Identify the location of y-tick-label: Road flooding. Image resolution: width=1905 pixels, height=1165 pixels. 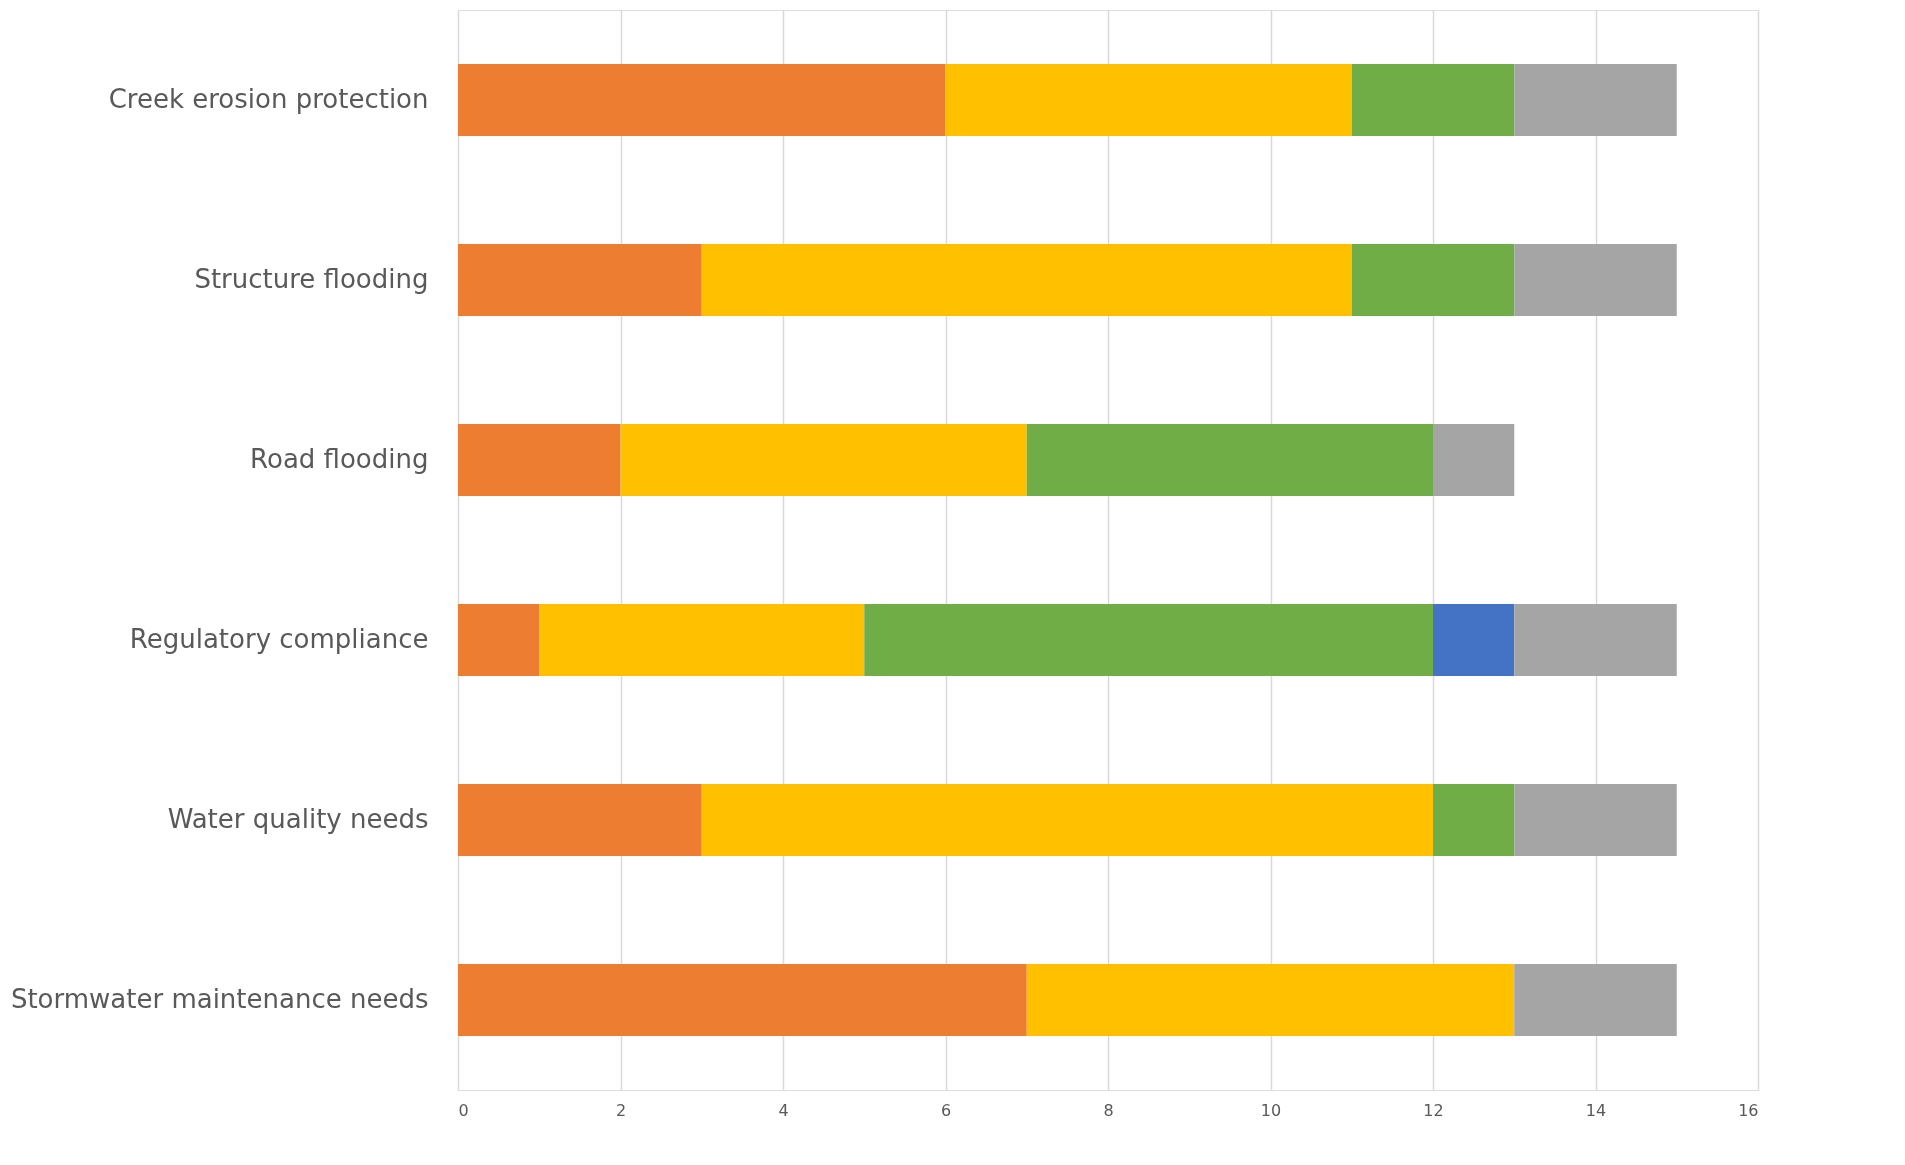
(339, 459).